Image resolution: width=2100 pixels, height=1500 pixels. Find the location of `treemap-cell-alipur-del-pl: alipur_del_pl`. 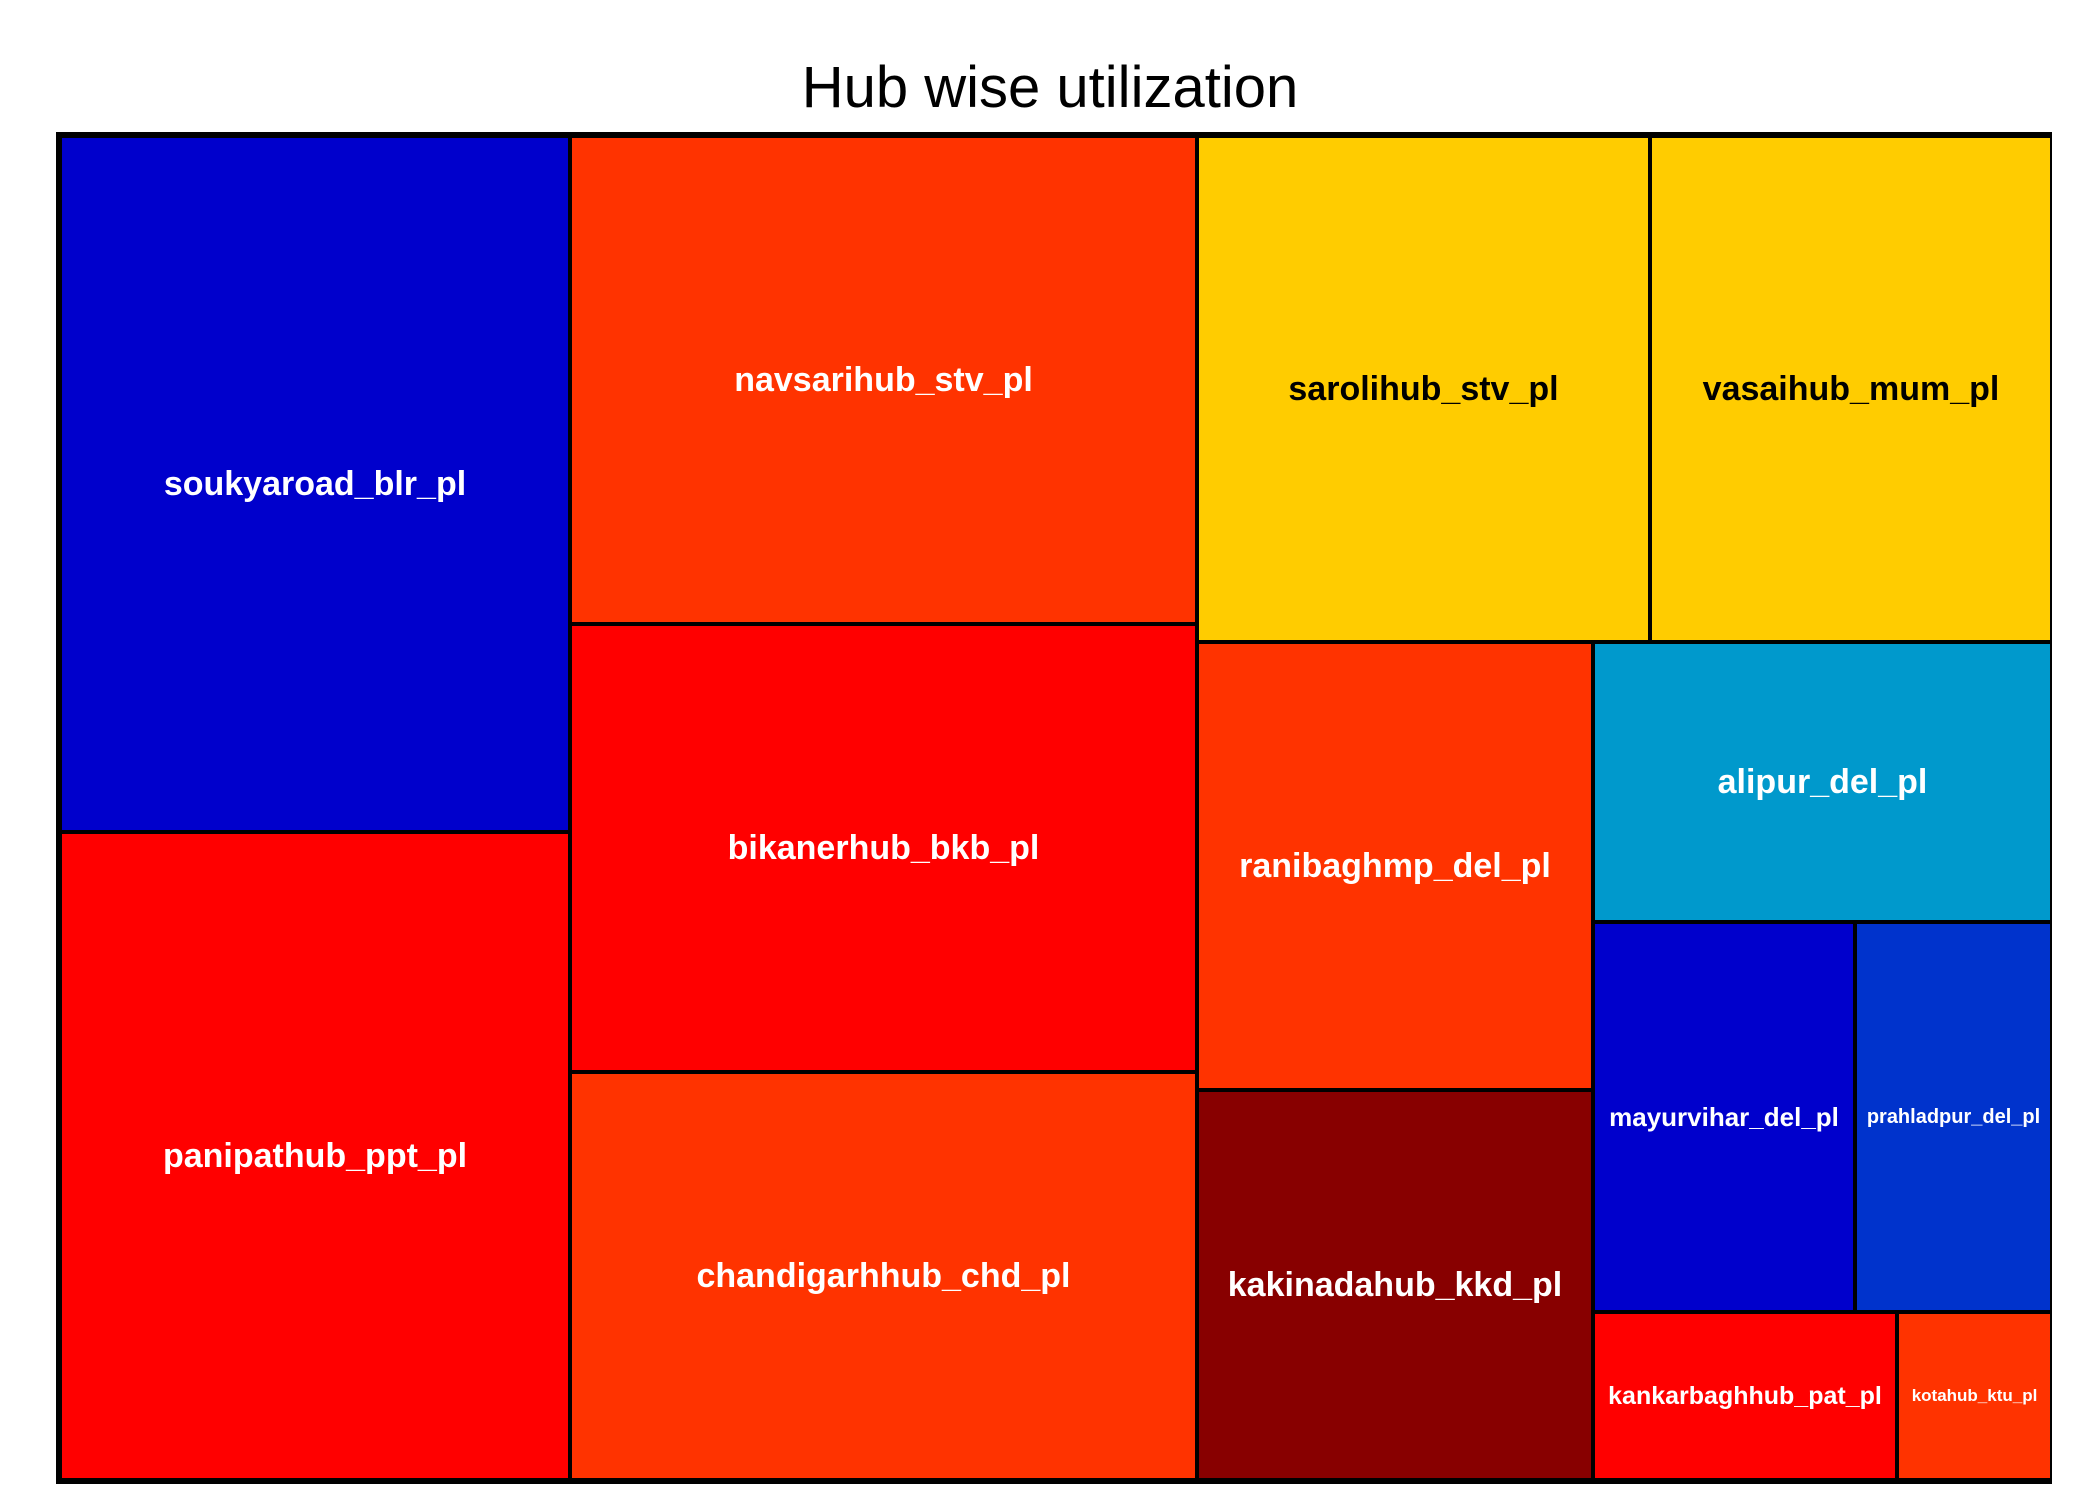

treemap-cell-alipur-del-pl: alipur_del_pl is located at coordinates (1822, 782).